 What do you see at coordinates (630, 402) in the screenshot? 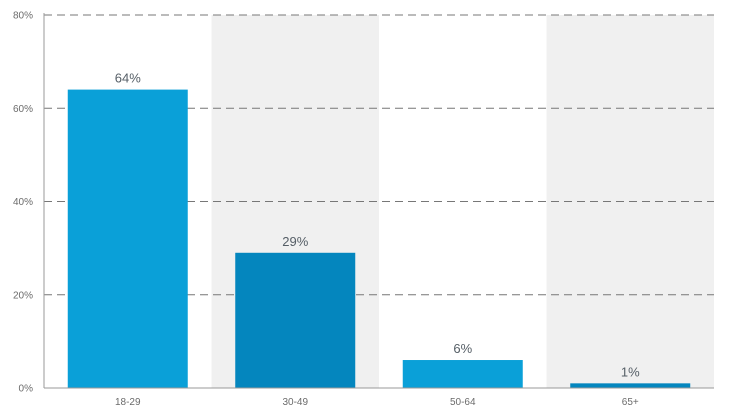
I see `x-tick-label: 65+` at bounding box center [630, 402].